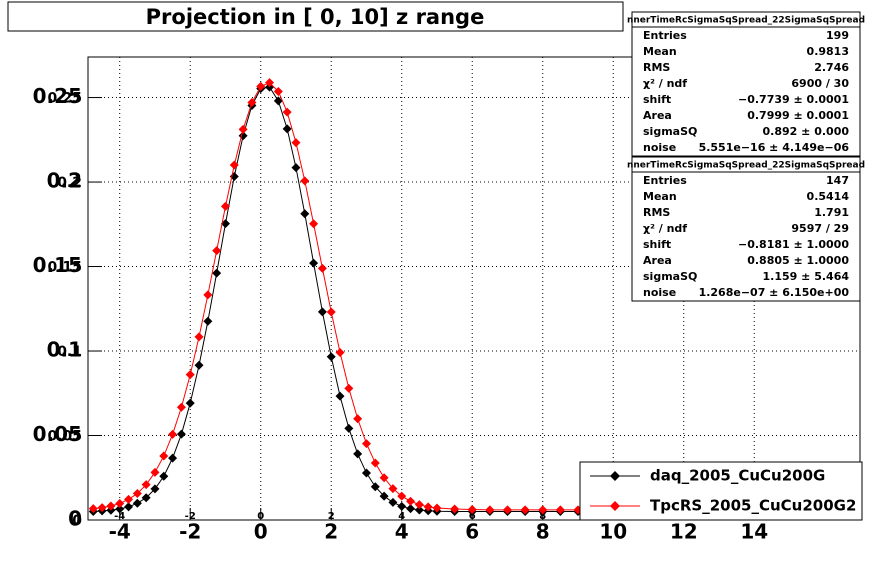 Image resolution: width=878 pixels, height=578 pixels. Describe the element at coordinates (190, 516) in the screenshot. I see `x-tick-label-small: -2` at that location.